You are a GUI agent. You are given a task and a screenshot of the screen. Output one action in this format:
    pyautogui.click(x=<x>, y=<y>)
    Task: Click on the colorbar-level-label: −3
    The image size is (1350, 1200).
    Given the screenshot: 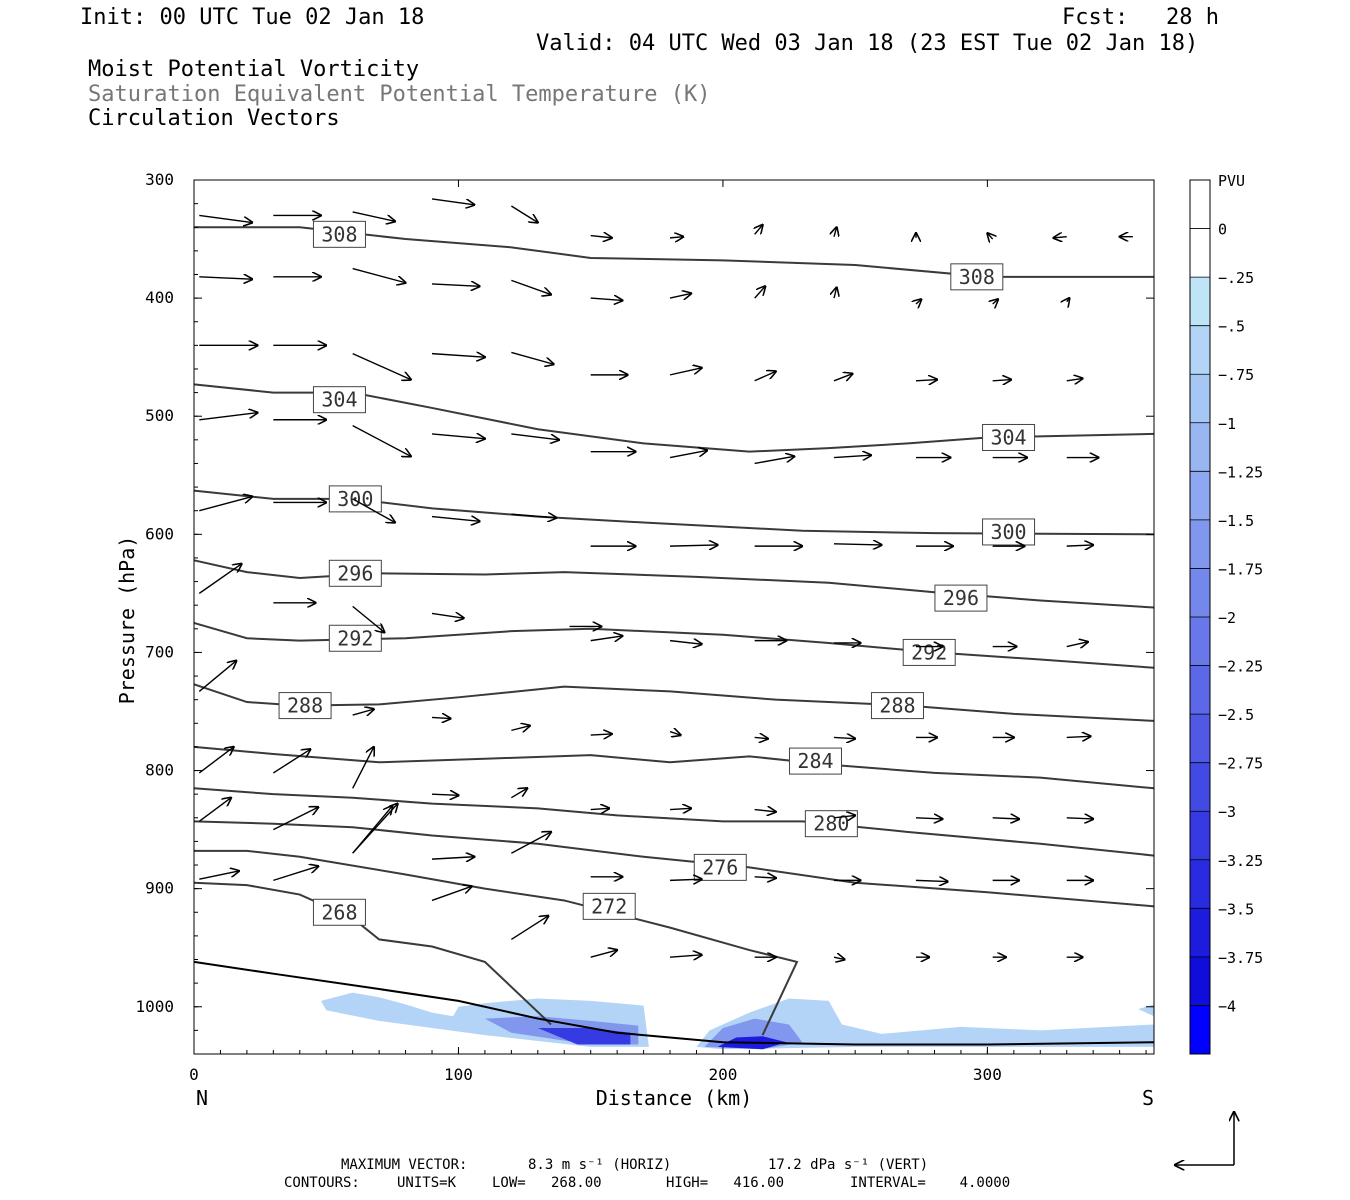 What is the action you would take?
    pyautogui.click(x=1227, y=812)
    